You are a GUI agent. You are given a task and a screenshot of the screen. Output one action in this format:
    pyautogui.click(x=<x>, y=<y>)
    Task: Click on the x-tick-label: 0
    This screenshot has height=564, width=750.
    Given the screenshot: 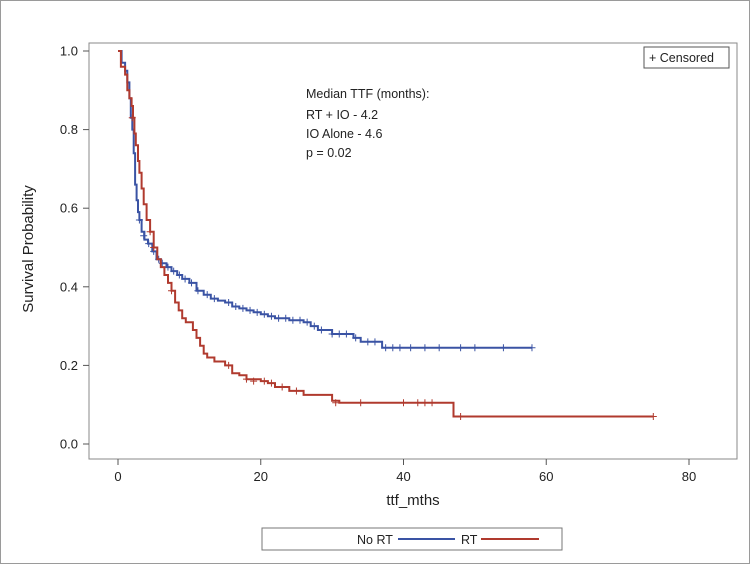 What is the action you would take?
    pyautogui.click(x=117, y=476)
    